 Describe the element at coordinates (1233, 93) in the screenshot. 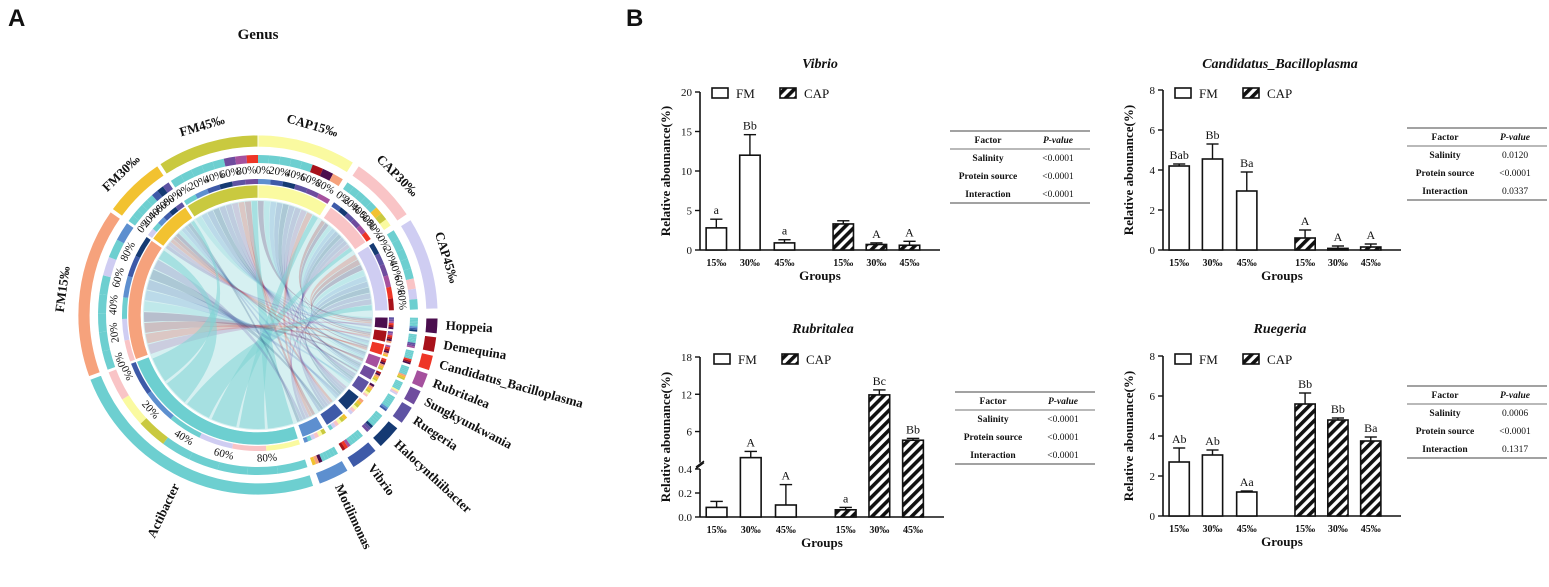

I see `legend: FM CAP` at that location.